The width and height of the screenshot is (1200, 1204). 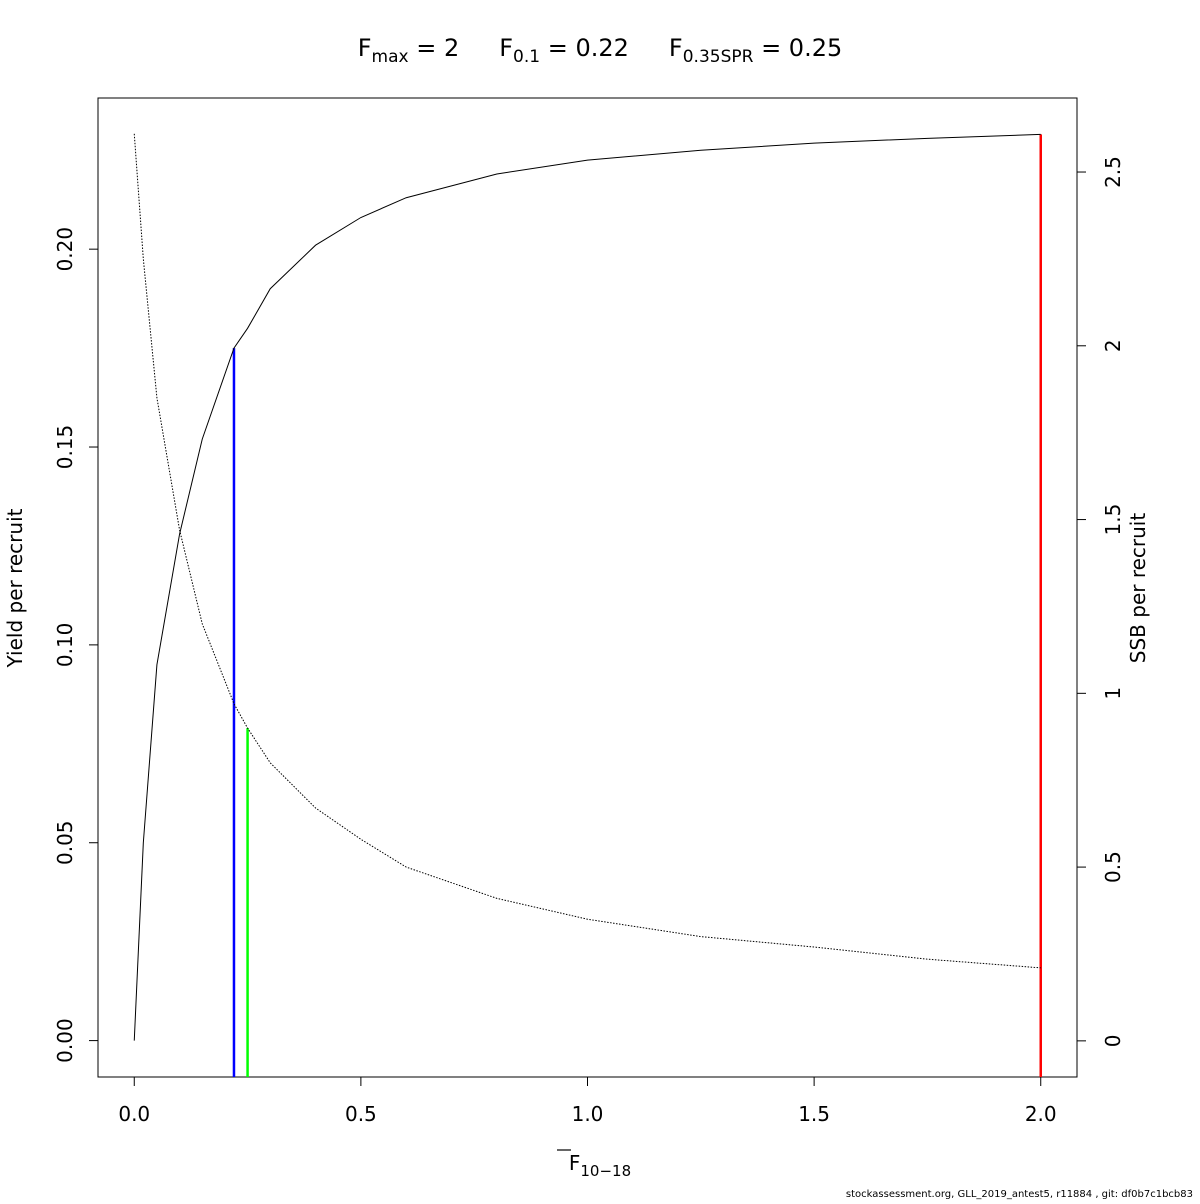 What do you see at coordinates (1113, 1040) in the screenshot?
I see `y2-tick-label: 0` at bounding box center [1113, 1040].